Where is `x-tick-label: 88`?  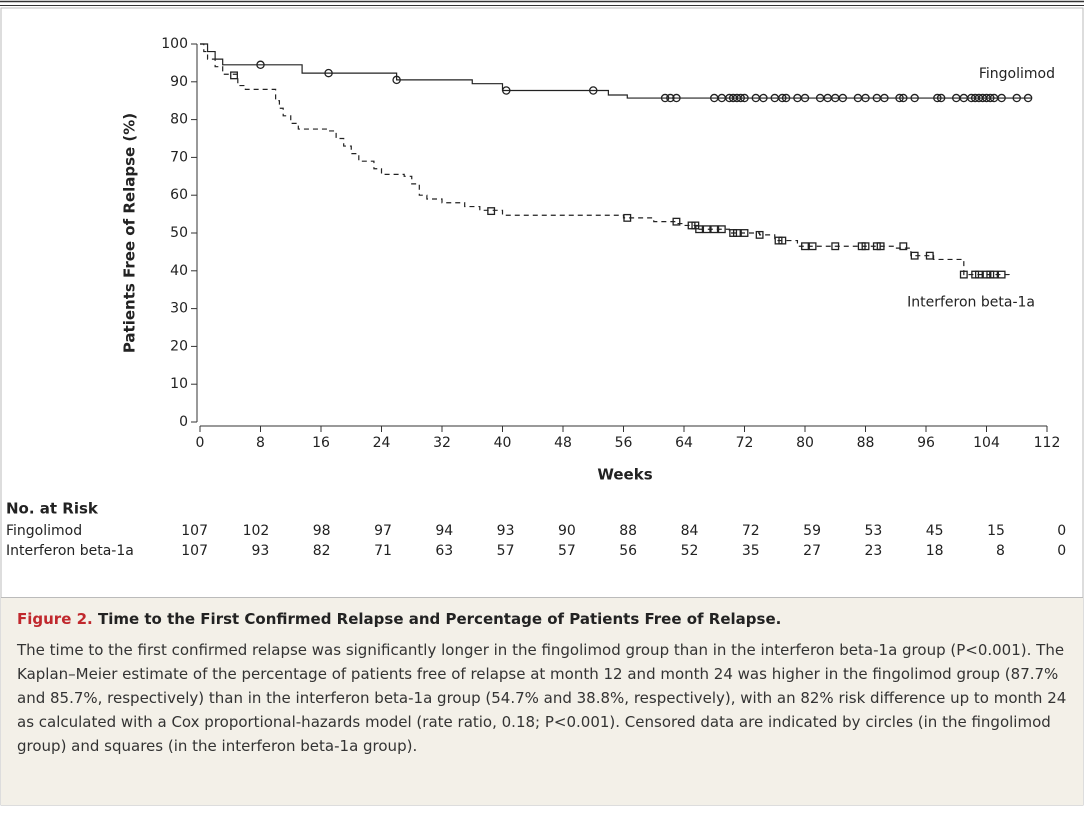 x-tick-label: 88 is located at coordinates (866, 443).